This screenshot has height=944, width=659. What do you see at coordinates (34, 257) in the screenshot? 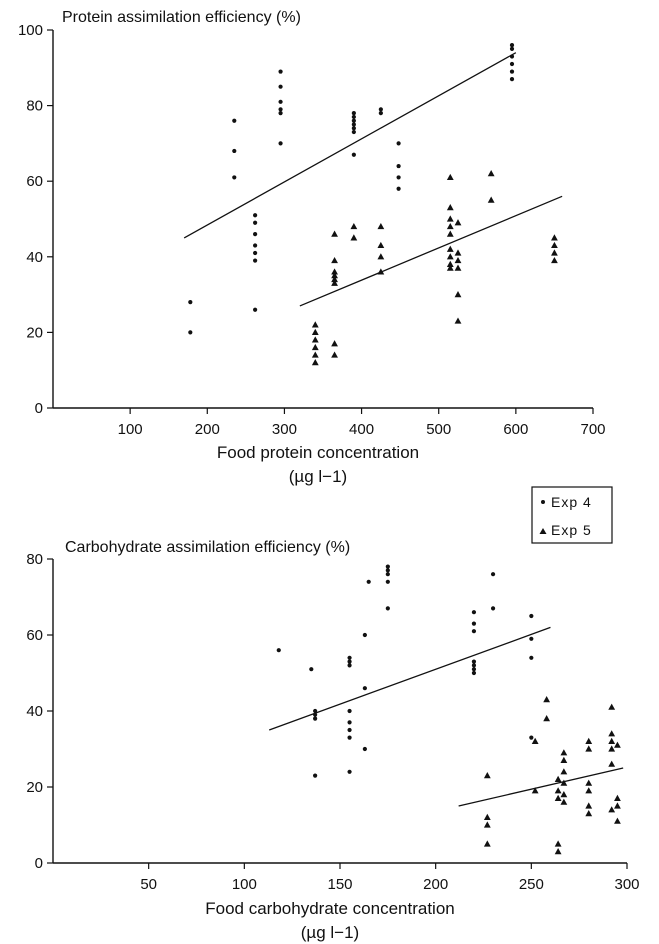
I see `y-tick-label: 40` at bounding box center [34, 257].